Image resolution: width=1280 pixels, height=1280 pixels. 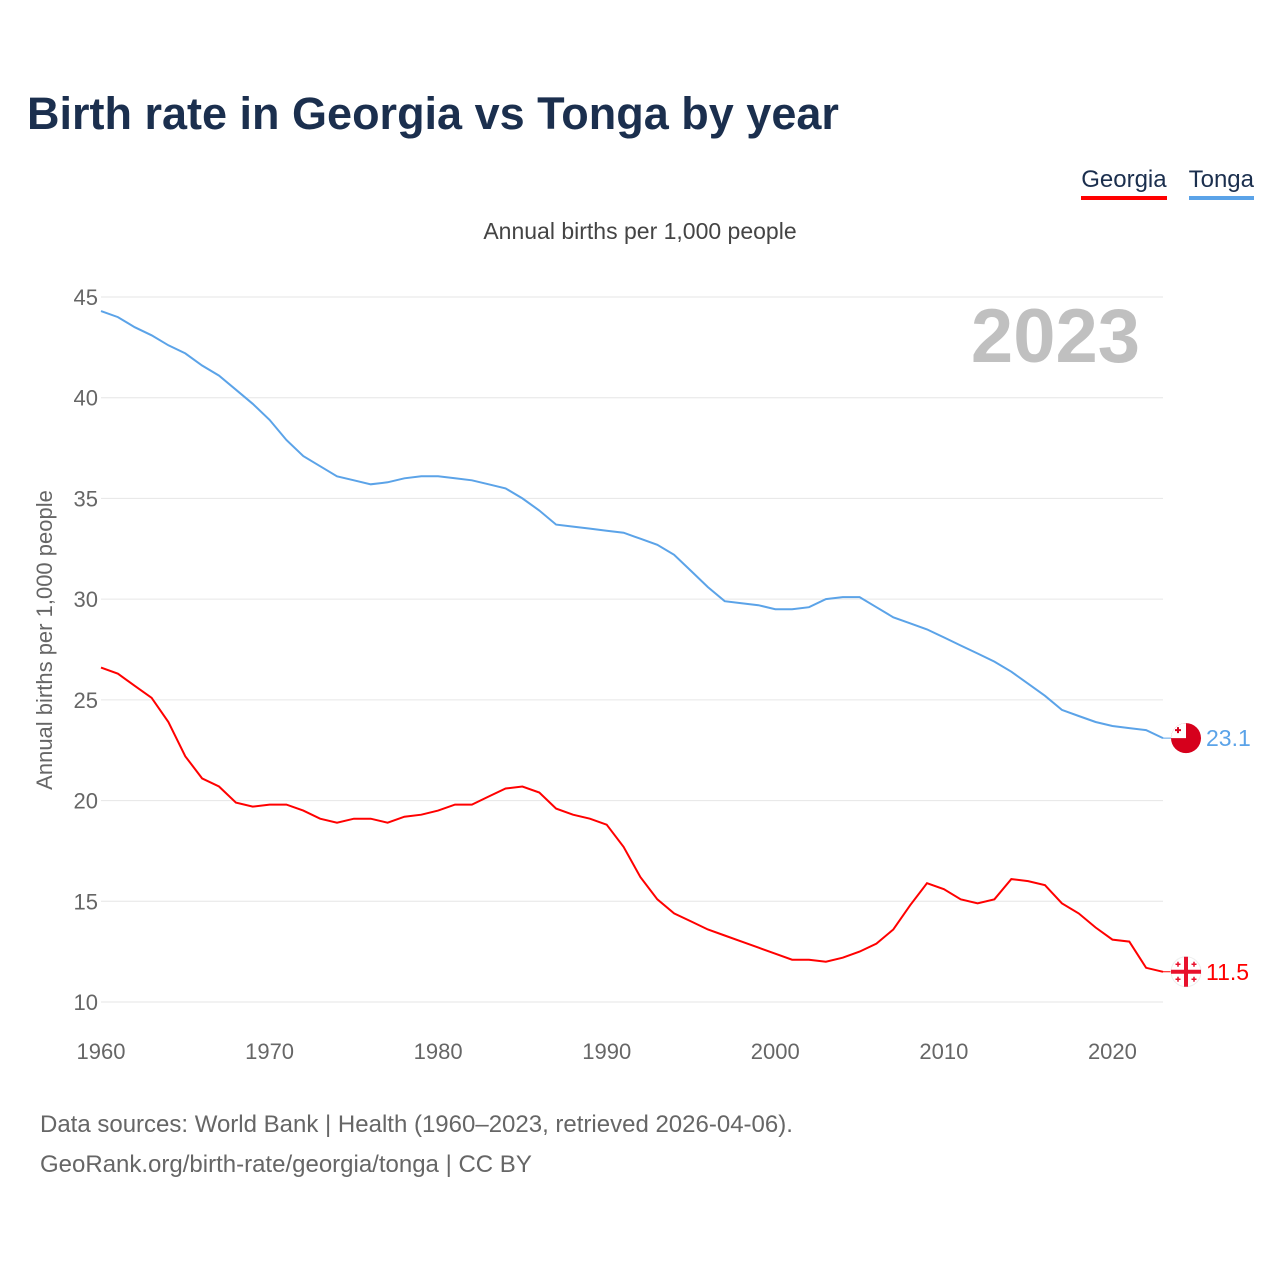 What do you see at coordinates (86, 1002) in the screenshot?
I see `y-tick-label: 10` at bounding box center [86, 1002].